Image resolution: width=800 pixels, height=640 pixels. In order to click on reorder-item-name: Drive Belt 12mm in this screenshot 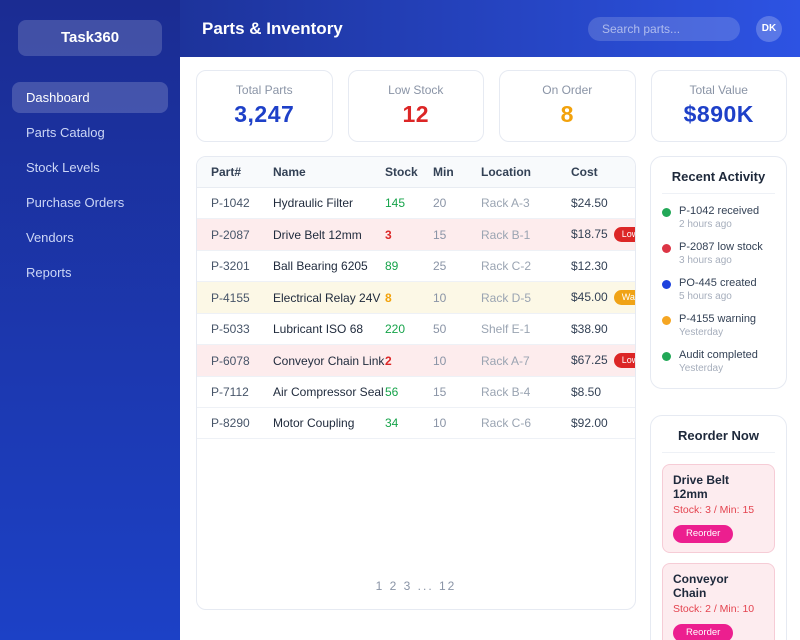, I will do `click(701, 487)`.